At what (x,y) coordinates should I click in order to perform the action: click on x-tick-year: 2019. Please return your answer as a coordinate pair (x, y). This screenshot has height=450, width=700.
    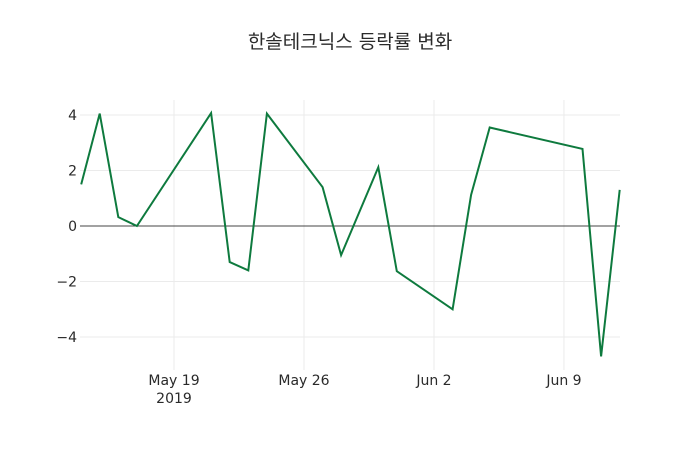
    Looking at the image, I should click on (174, 399).